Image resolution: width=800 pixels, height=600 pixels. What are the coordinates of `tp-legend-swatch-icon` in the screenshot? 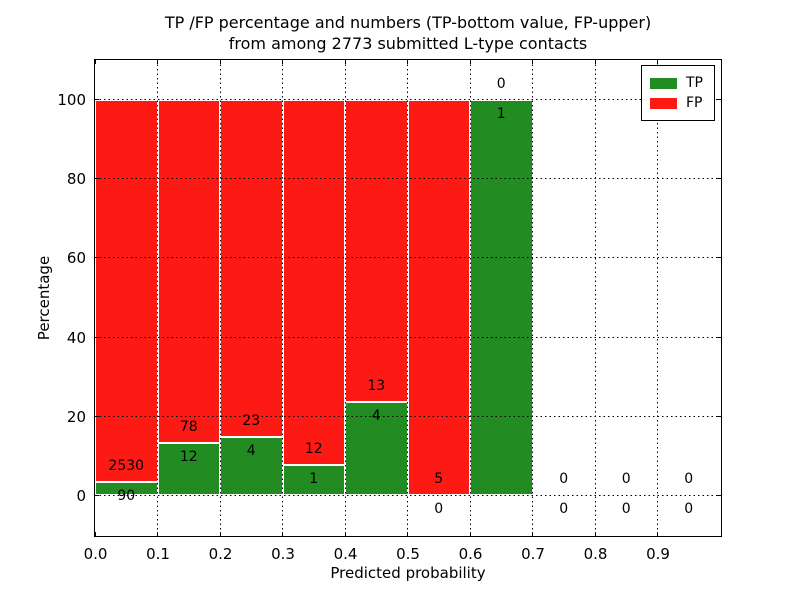 It's located at (663, 83).